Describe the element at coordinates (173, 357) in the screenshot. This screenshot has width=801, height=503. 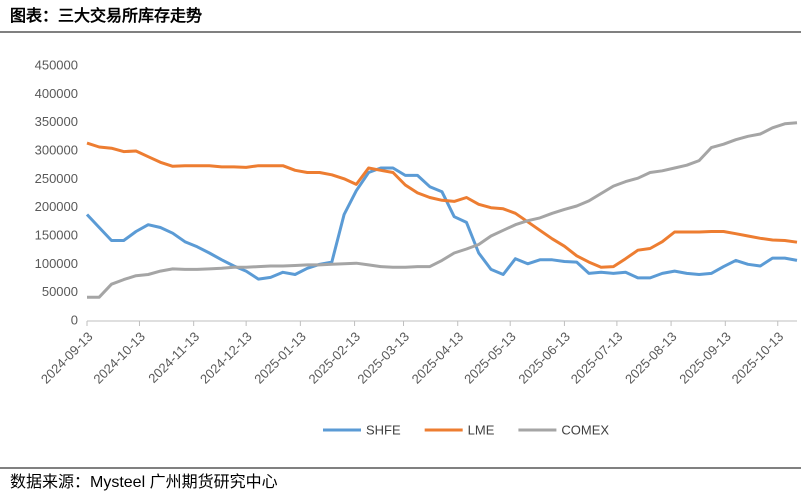
I see `x-tick-label: 2024-11-13` at that location.